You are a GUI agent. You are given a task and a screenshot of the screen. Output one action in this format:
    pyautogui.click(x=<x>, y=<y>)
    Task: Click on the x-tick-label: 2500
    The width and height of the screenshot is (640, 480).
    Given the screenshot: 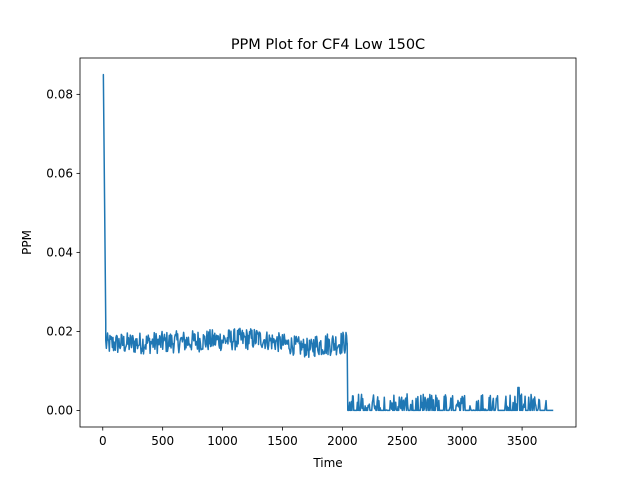 What is the action you would take?
    pyautogui.click(x=402, y=441)
    